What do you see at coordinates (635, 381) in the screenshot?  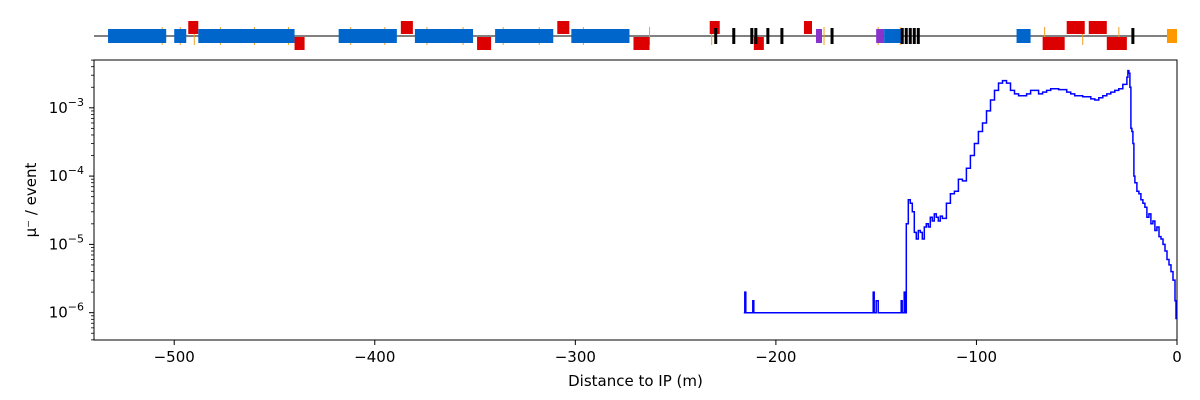 I see `x-axis-label: Distance to IP (m)` at bounding box center [635, 381].